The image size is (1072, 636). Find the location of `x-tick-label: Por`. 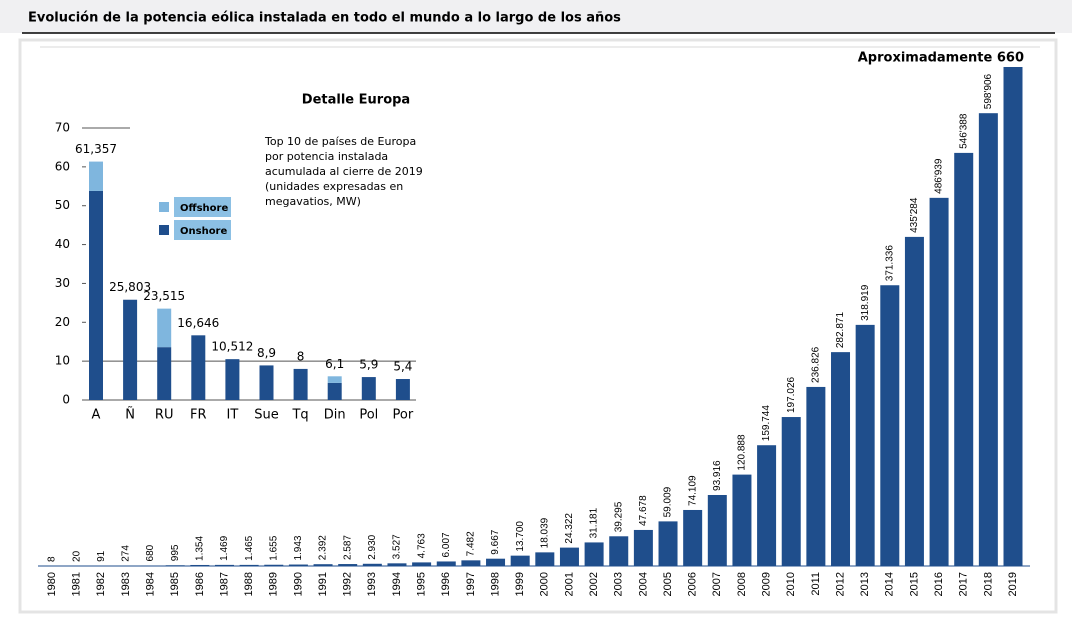

x-tick-label: Por is located at coordinates (403, 415).